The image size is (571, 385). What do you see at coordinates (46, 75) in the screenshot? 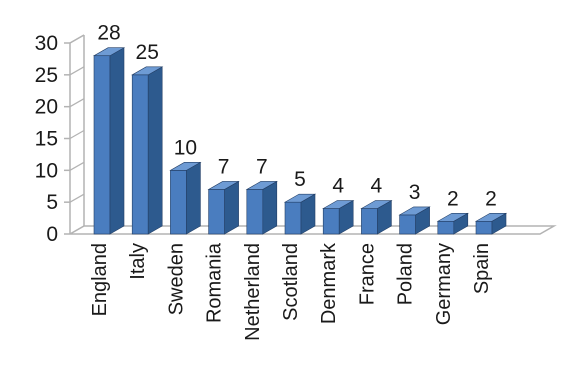
I see `y-tick-label: 25` at bounding box center [46, 75].